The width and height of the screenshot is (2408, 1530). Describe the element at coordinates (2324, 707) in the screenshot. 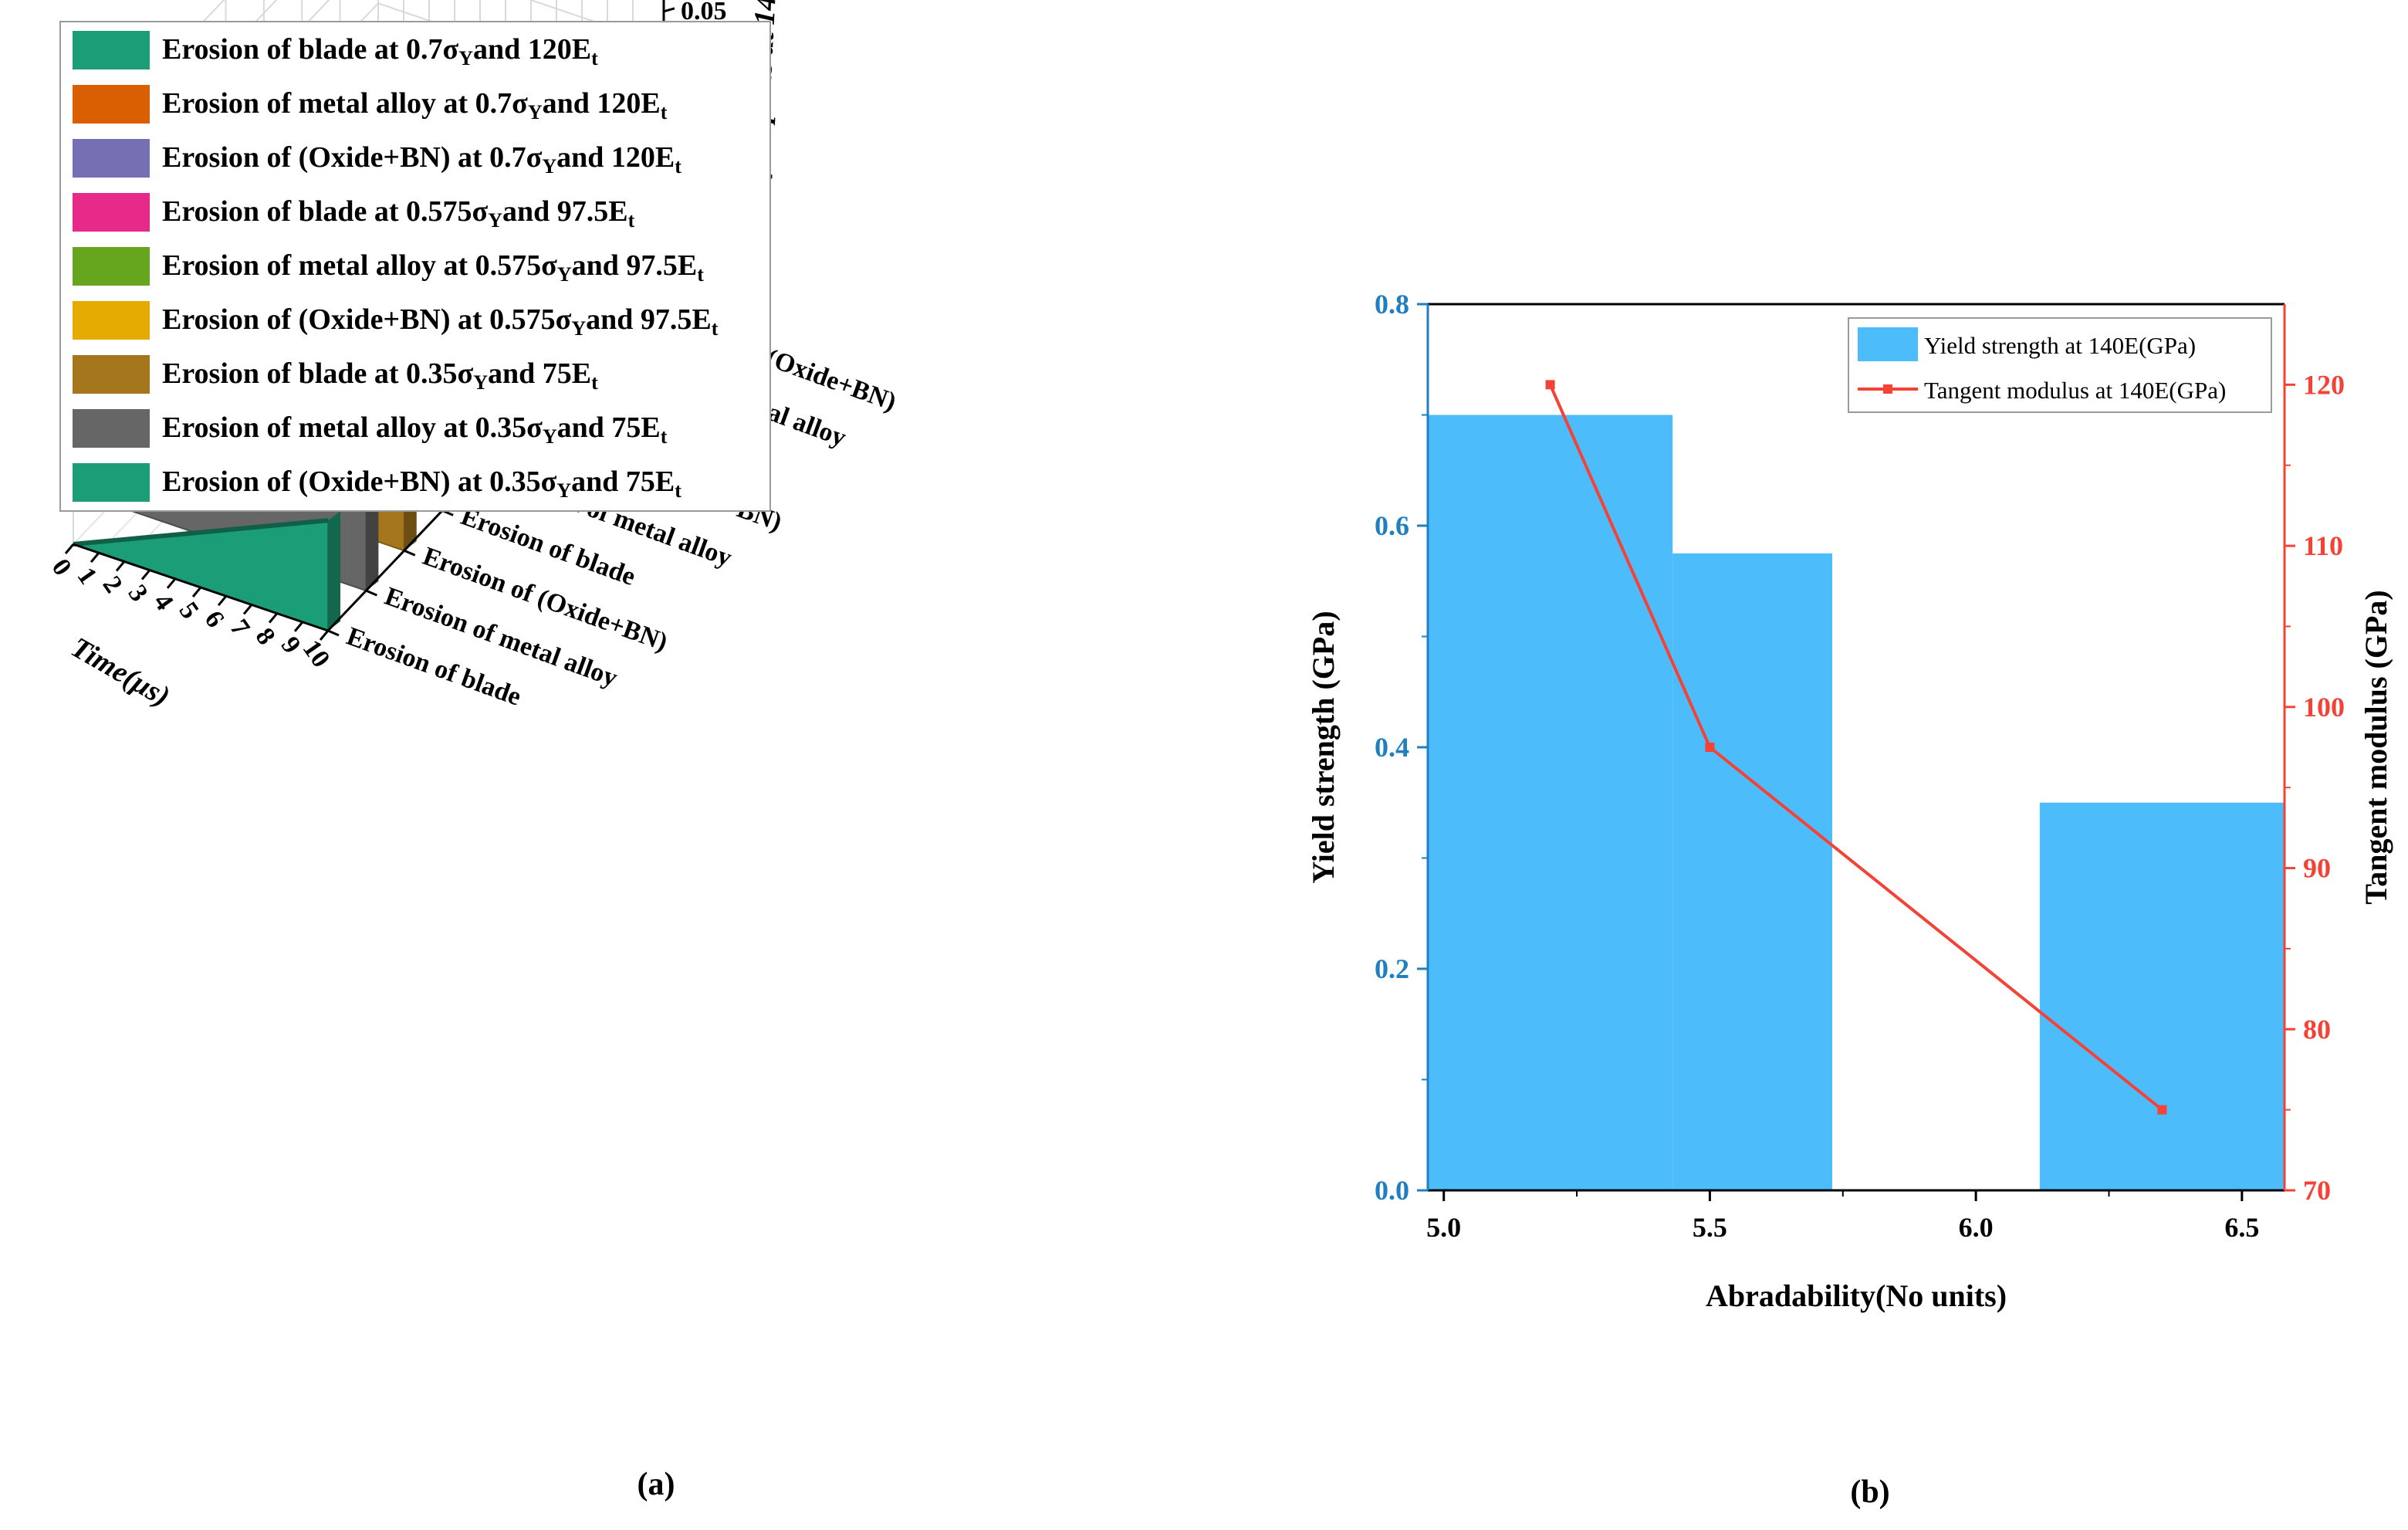

I see `y-right-tick-label: 100` at that location.